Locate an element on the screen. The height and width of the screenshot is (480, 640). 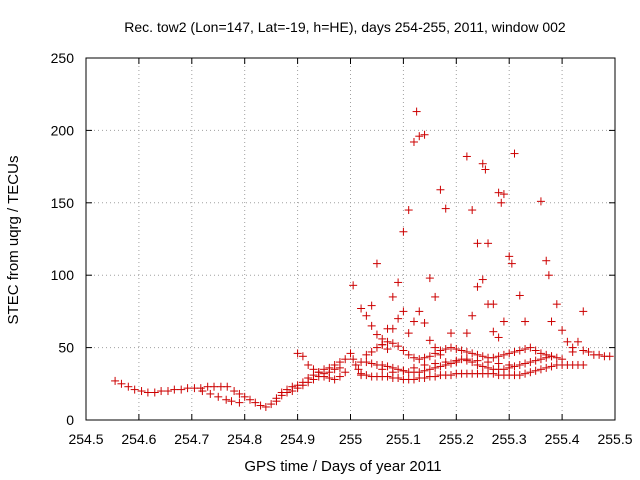
y-tick-label: 50 is located at coordinates (66, 348).